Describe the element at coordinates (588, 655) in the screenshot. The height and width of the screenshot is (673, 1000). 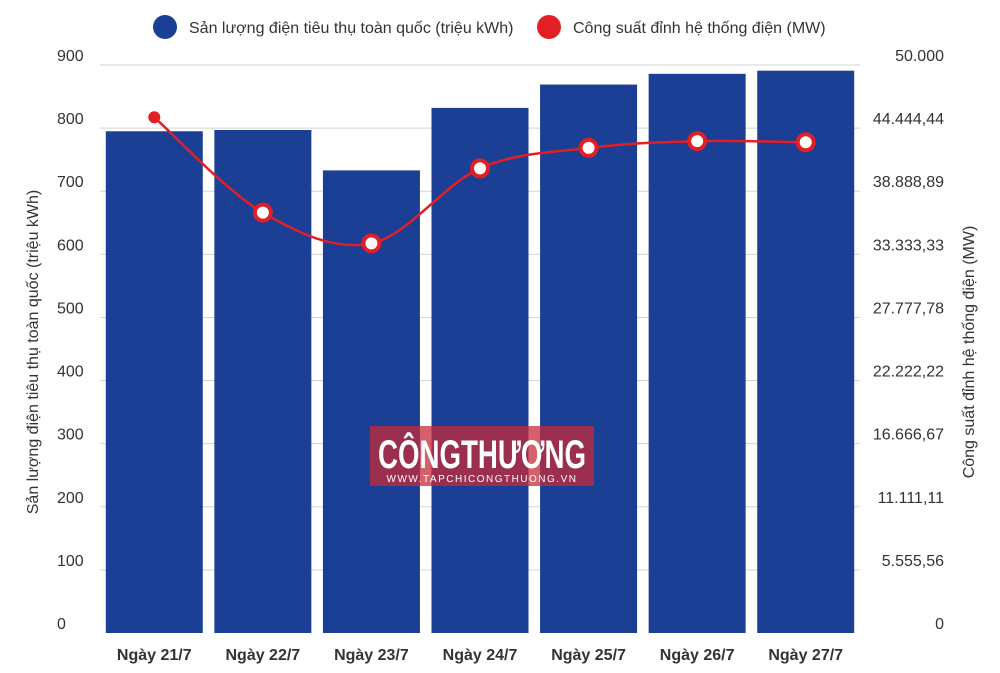
I see `x-tick-label: Ngày 25/7` at that location.